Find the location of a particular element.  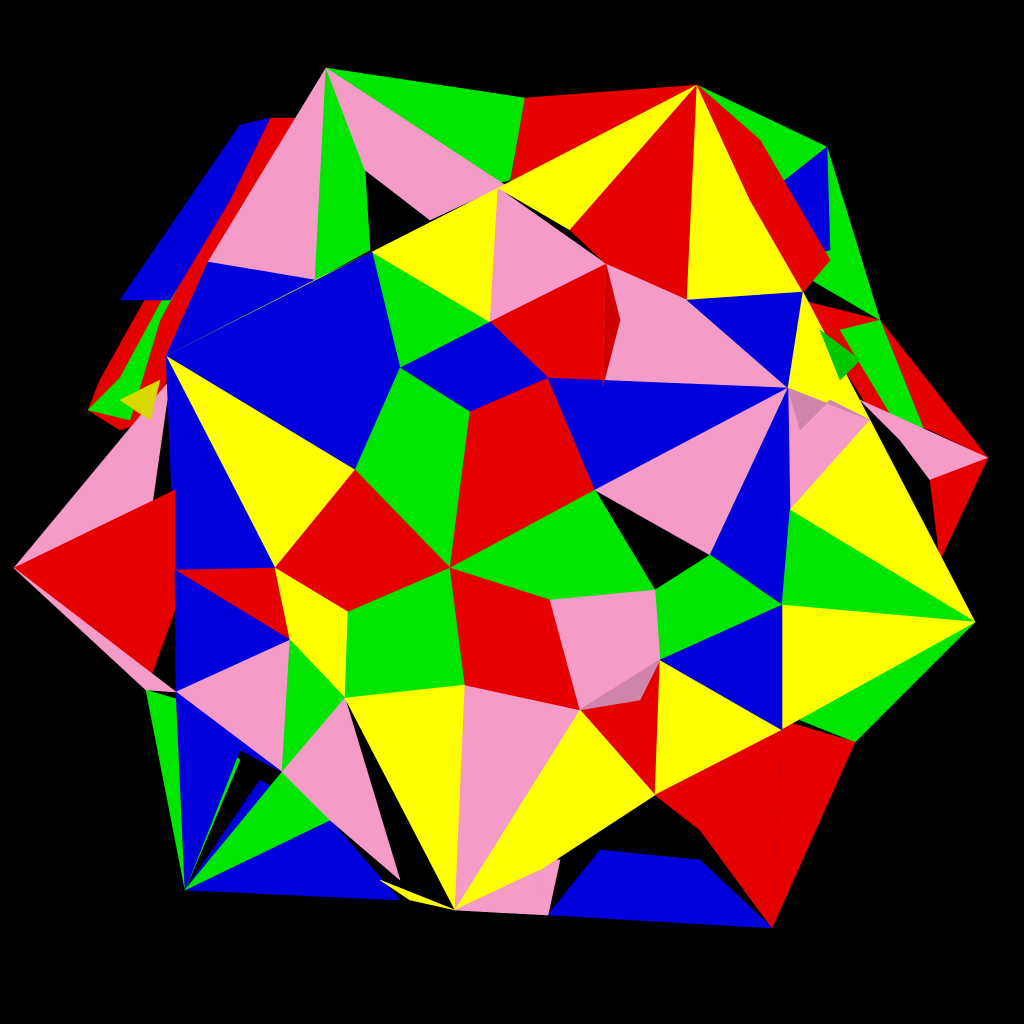

polyhedron-face-yellow is located at coordinates (417, 895).